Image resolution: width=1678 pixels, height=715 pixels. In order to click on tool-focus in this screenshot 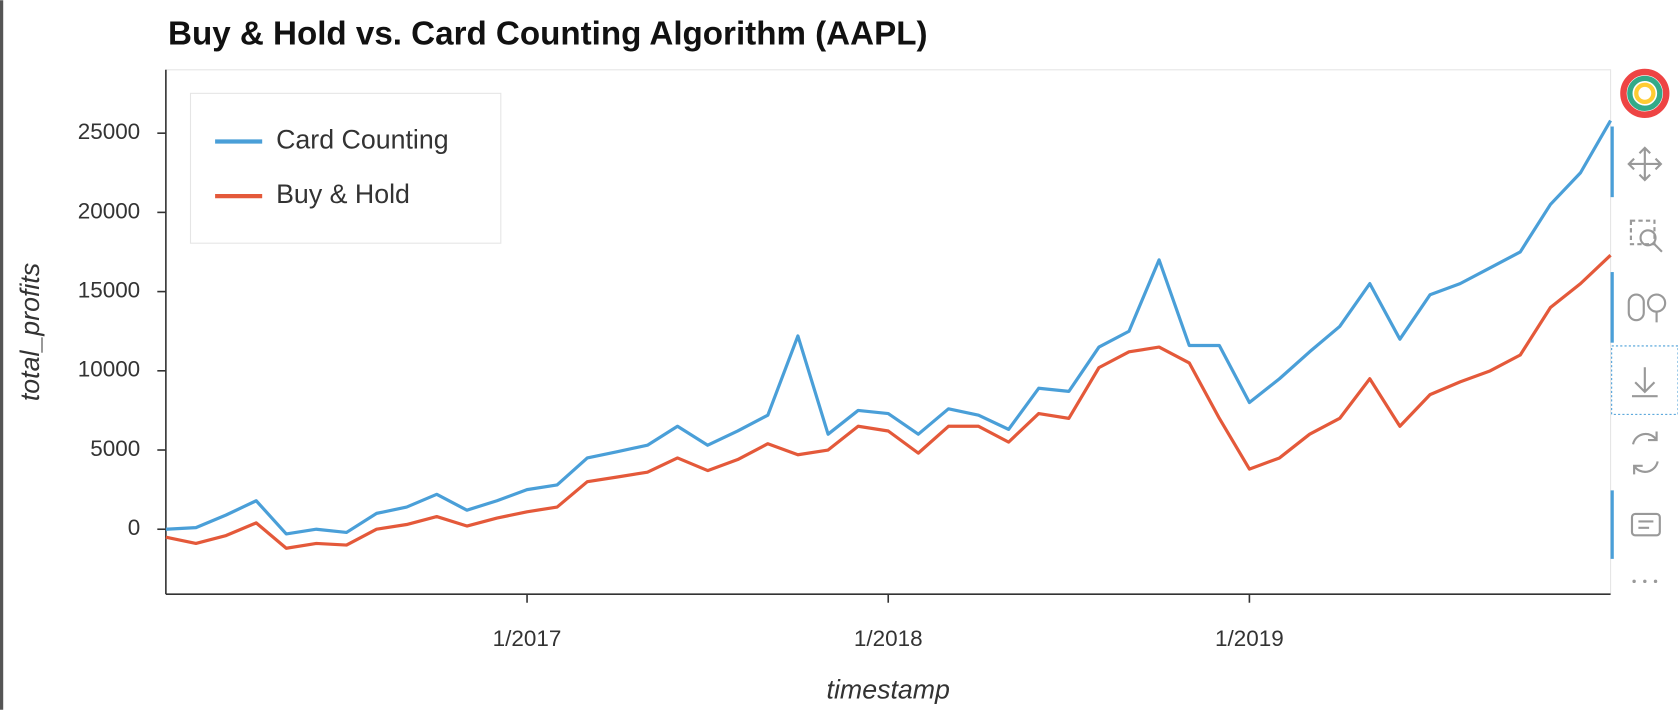, I will do `click(1644, 380)`.